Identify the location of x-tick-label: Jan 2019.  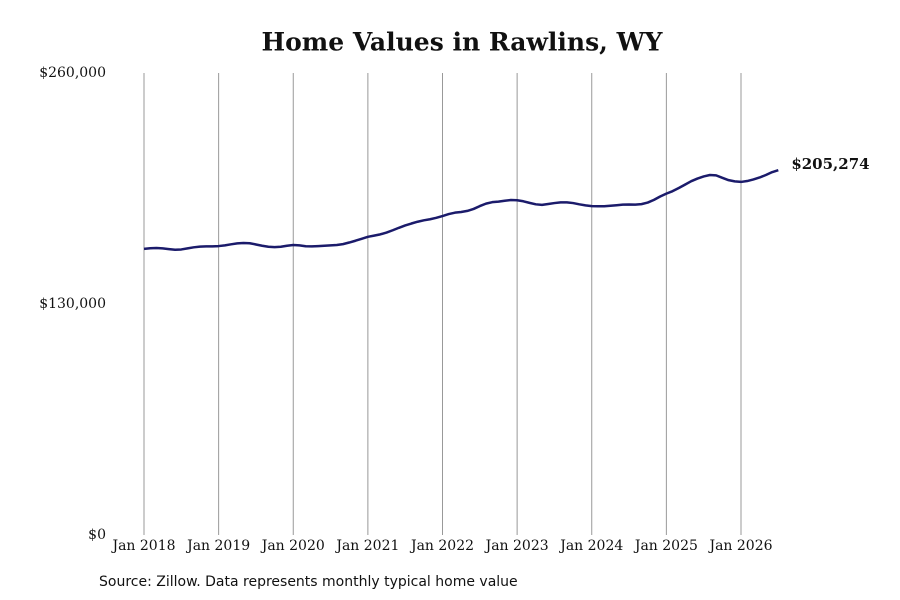
(217, 546).